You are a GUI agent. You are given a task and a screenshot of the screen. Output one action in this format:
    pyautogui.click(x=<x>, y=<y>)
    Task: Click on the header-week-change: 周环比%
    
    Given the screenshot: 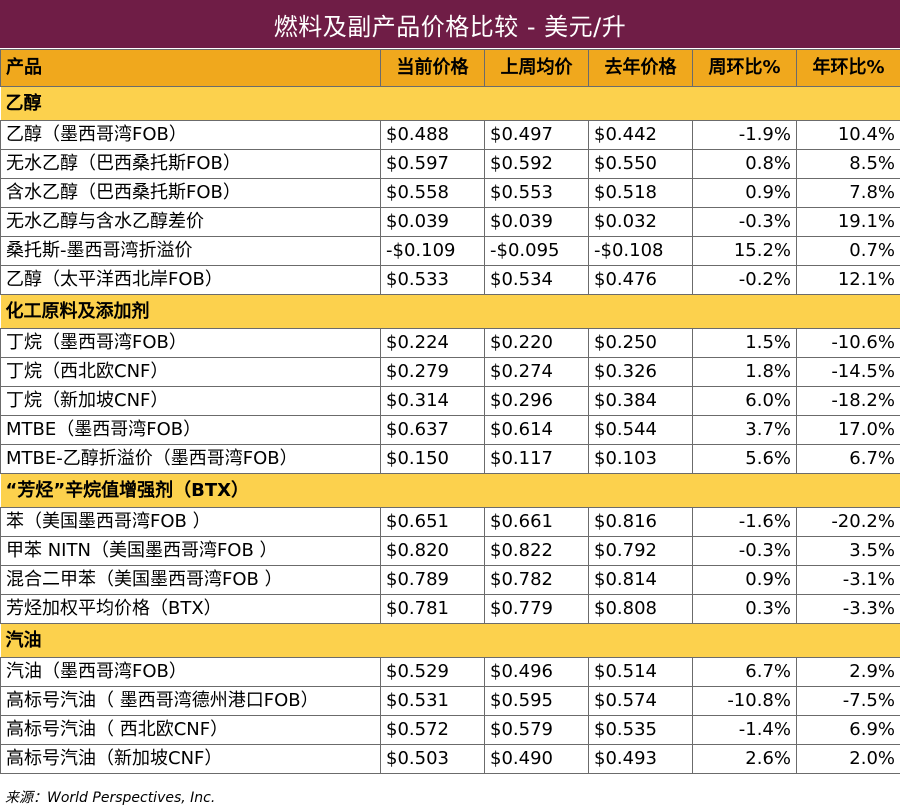 What is the action you would take?
    pyautogui.click(x=744, y=68)
    